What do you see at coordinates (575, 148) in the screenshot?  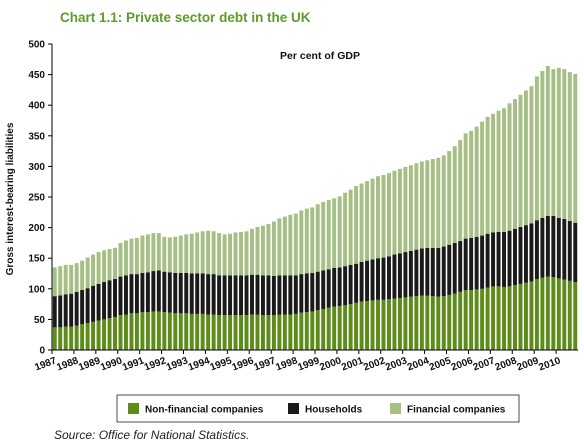 I see `bar-segment-3: 2010Q4 Financial companies: 243` at bounding box center [575, 148].